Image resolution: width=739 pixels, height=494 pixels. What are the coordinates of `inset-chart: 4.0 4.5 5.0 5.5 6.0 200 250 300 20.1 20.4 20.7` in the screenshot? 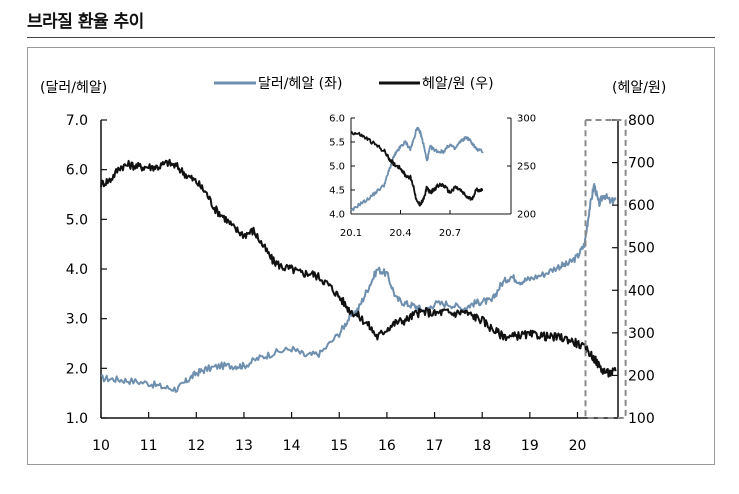 It's located at (432, 176).